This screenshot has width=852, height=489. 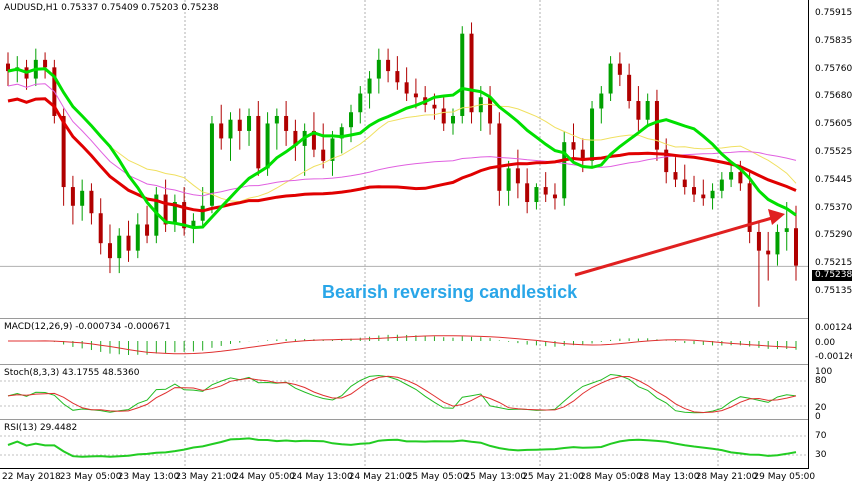 I want to click on stoch-k-line, so click(x=402, y=393).